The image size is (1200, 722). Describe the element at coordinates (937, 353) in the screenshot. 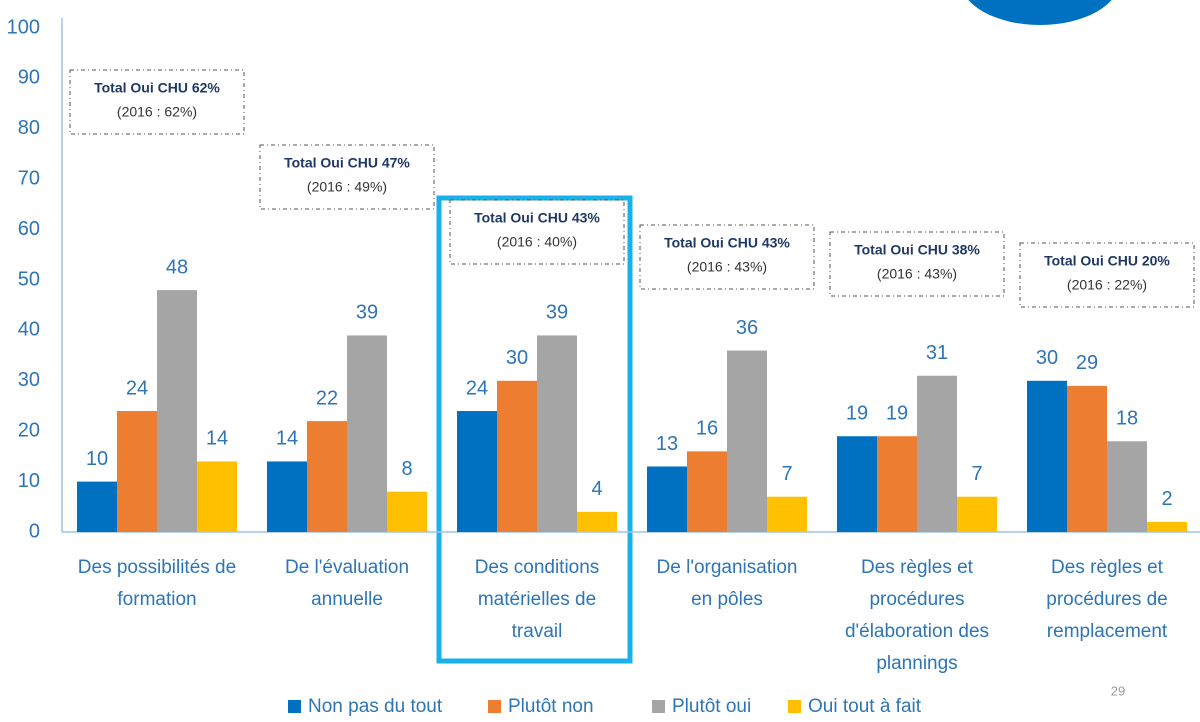

I see `data-label: 31` at that location.